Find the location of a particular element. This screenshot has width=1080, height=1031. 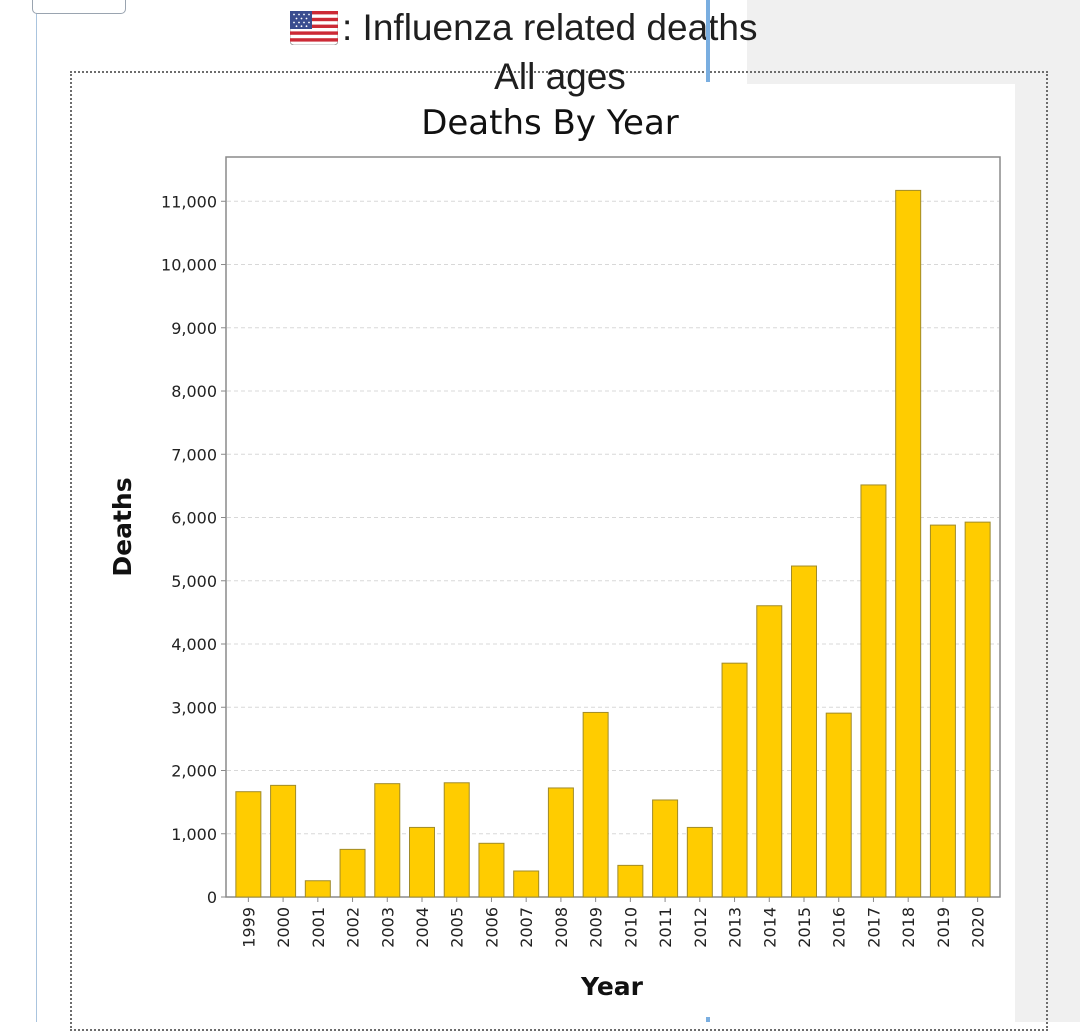

x-tick-label: 2016 is located at coordinates (839, 927).